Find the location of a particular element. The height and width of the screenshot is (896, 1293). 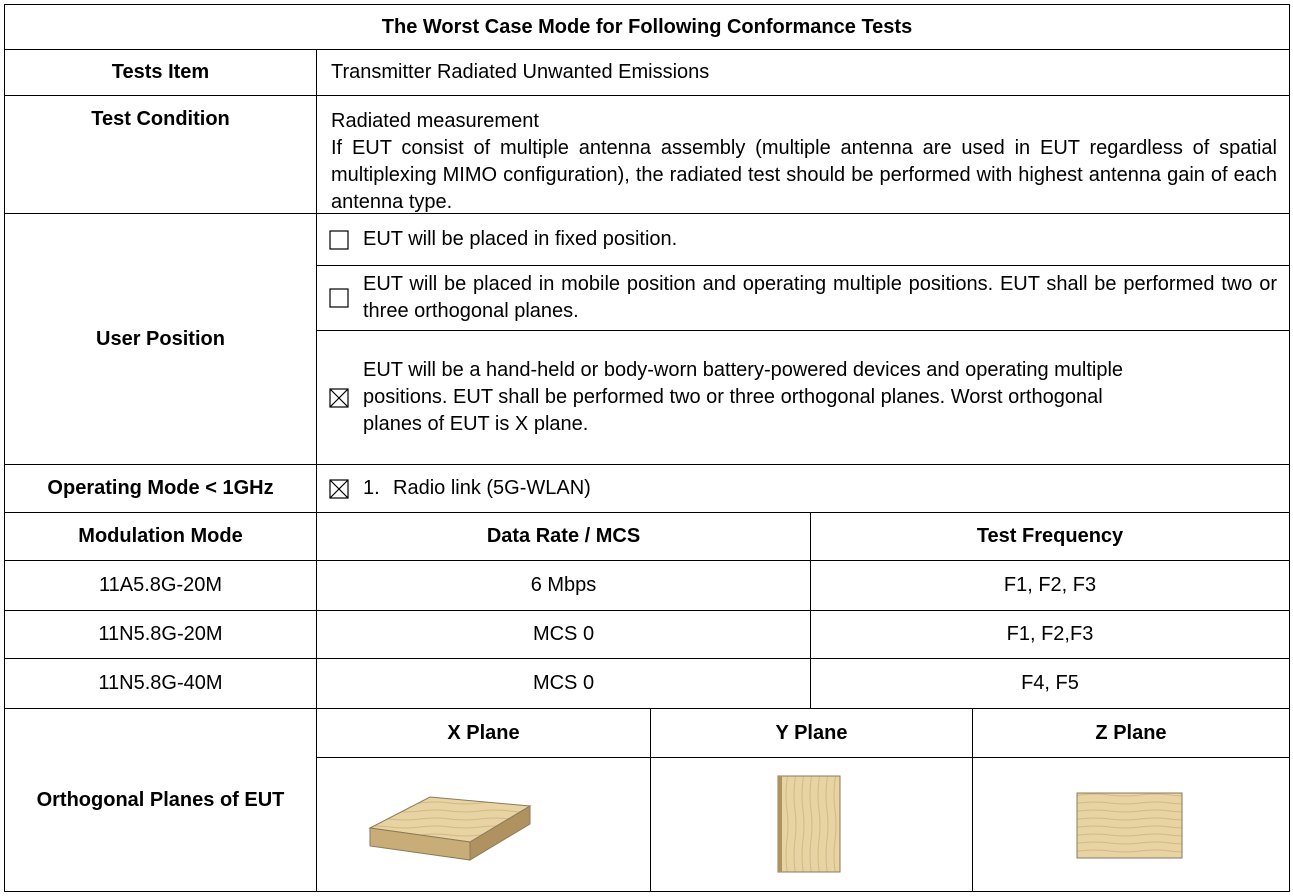

plane-header: X Plane is located at coordinates (483, 733).